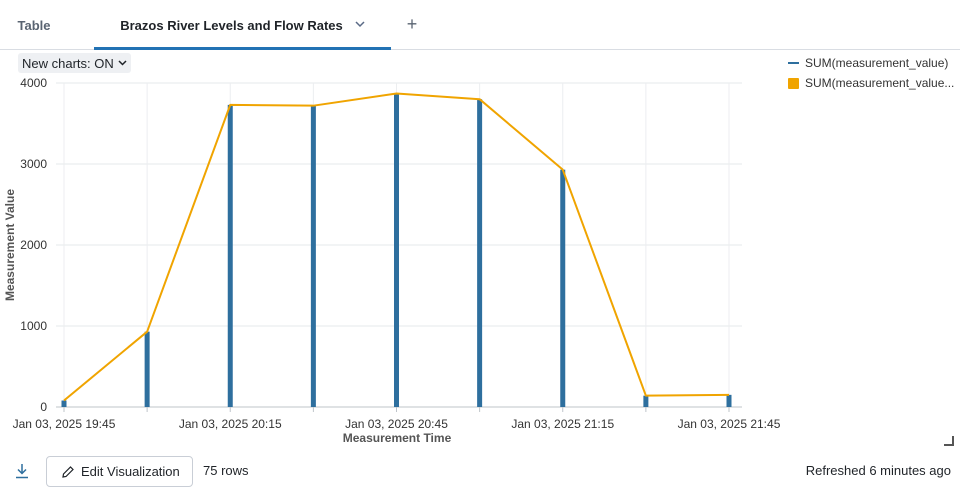  Describe the element at coordinates (130, 471) in the screenshot. I see `edit-visualization-label: Edit Visualization` at that location.